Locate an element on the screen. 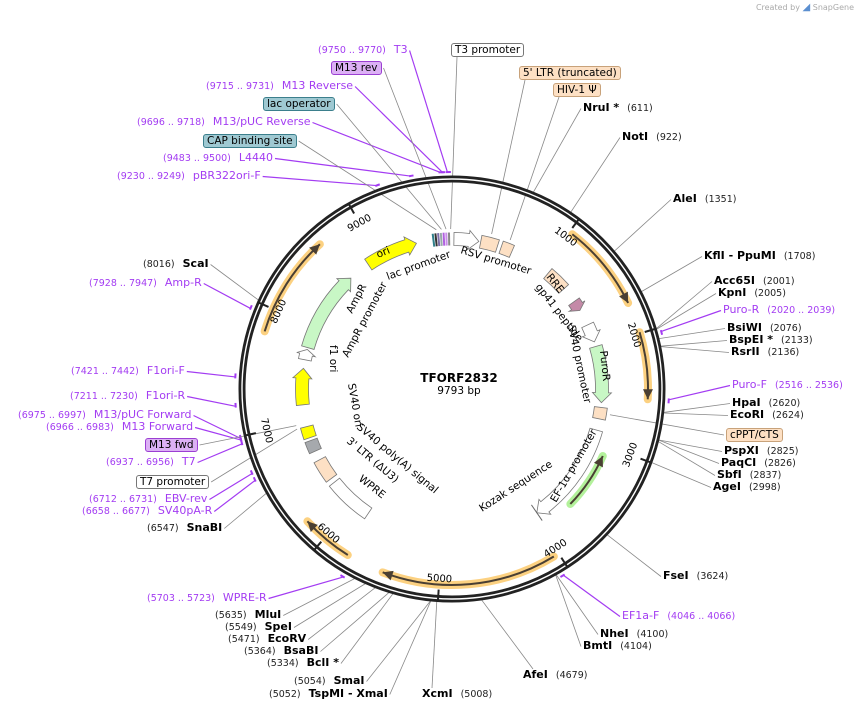 Image resolution: width=862 pixels, height=711 pixels. feature-box-m13-rev: M13 rev is located at coordinates (356, 68).